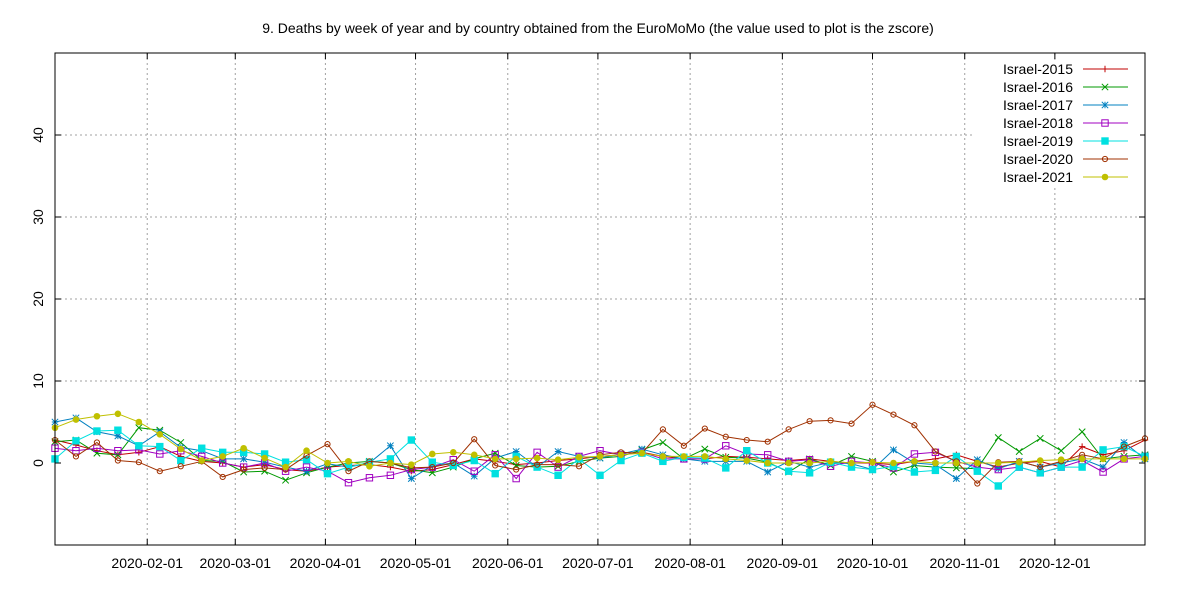  Describe the element at coordinates (1065, 159) in the screenshot. I see `legend-entry: Israel-2020` at that location.